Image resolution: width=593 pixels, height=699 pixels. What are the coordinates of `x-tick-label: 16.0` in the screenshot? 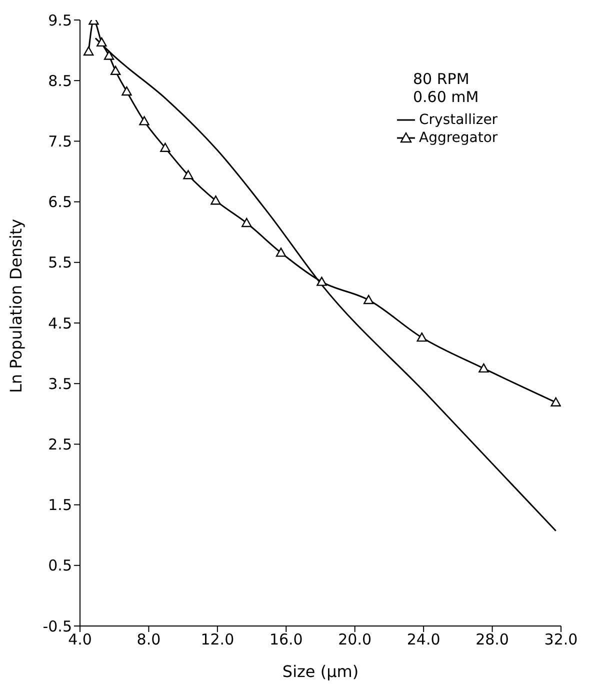 It's located at (286, 639).